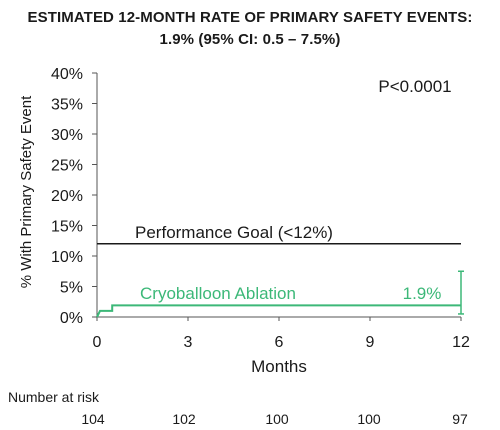 Image resolution: width=500 pixels, height=430 pixels. I want to click on number-at-risk-value: 104, so click(93, 419).